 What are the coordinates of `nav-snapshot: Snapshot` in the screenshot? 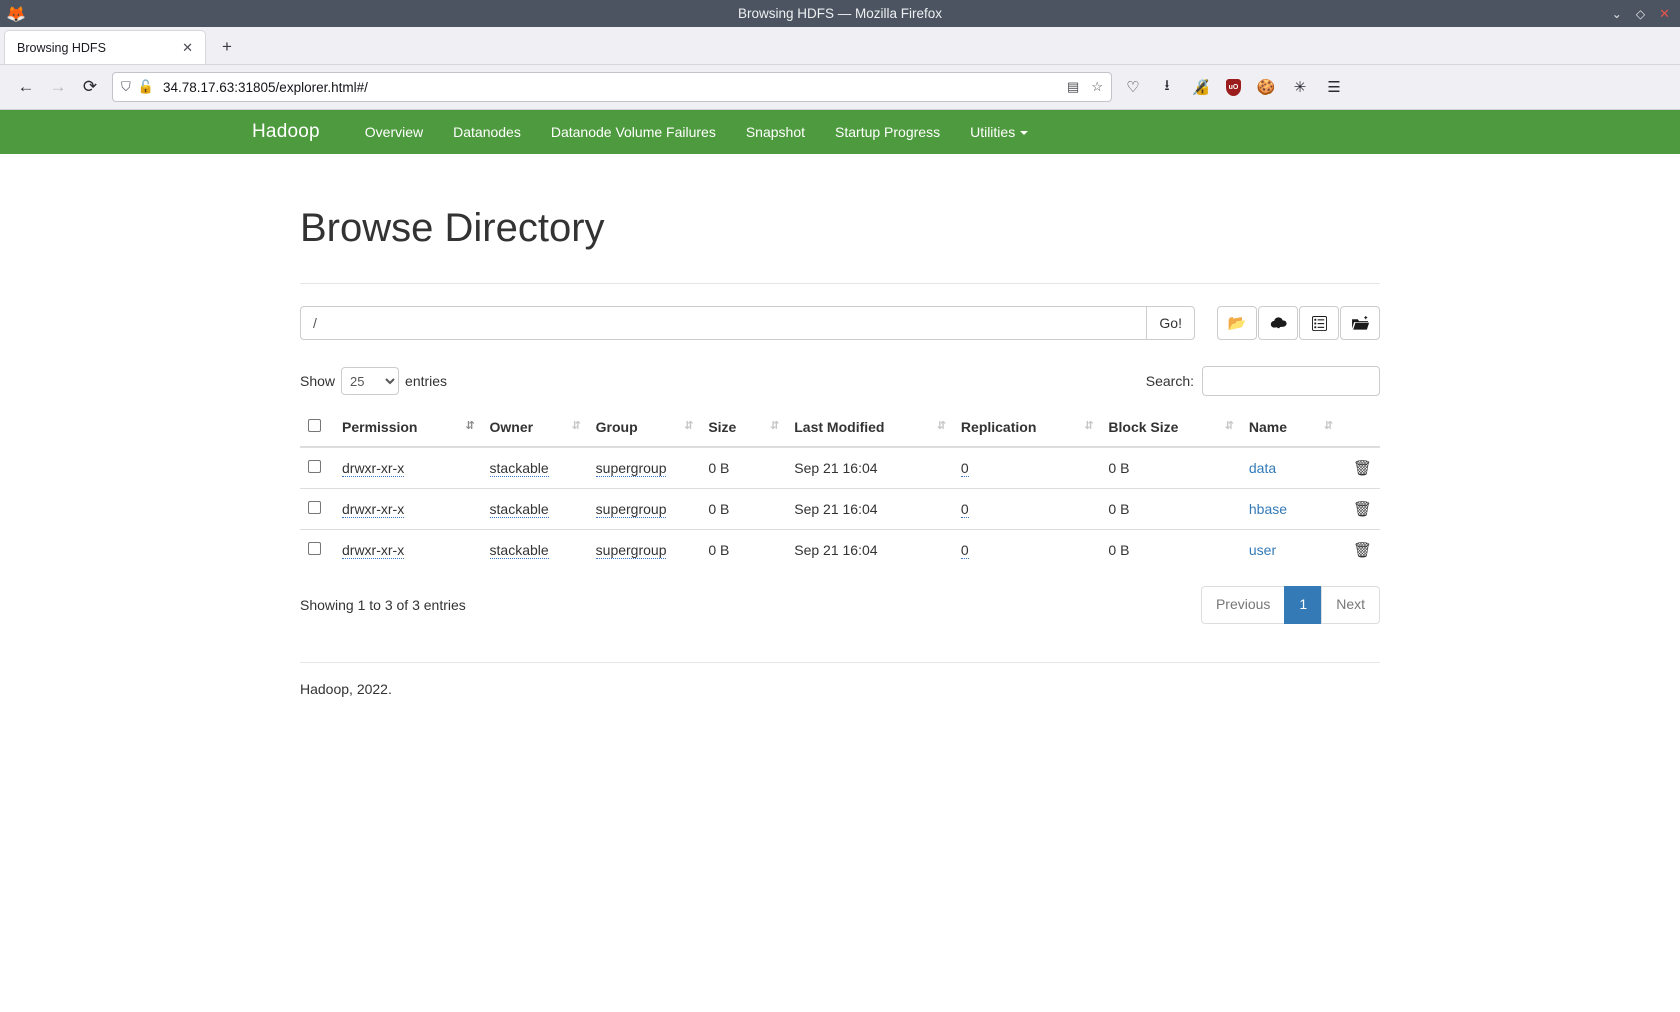 It's located at (775, 132).